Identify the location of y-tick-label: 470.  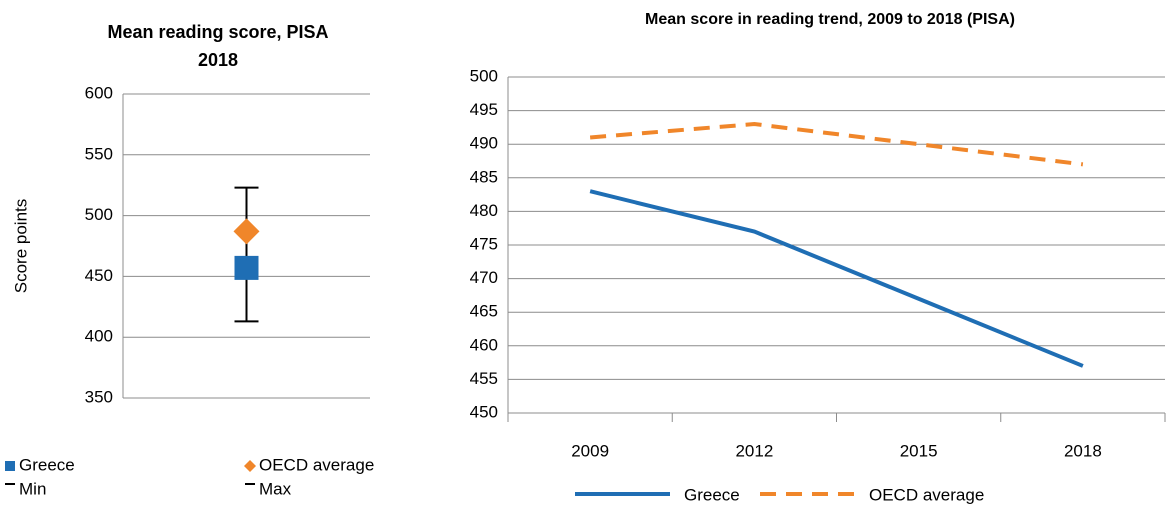
(484, 277).